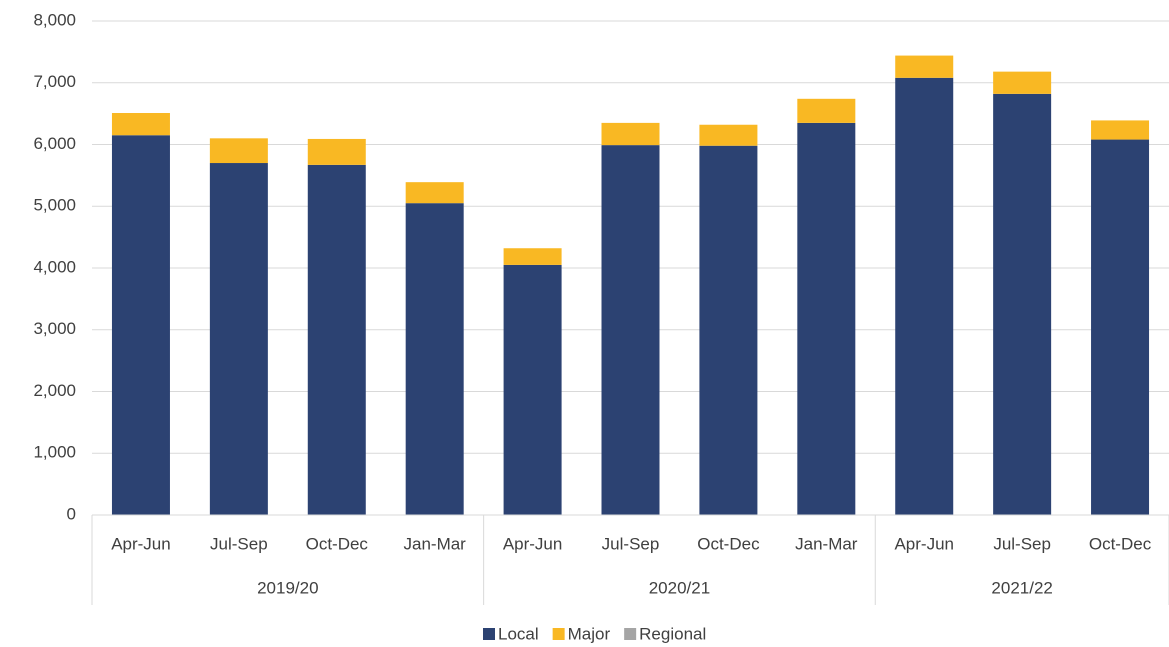  I want to click on y-tick-label: 0, so click(71, 513).